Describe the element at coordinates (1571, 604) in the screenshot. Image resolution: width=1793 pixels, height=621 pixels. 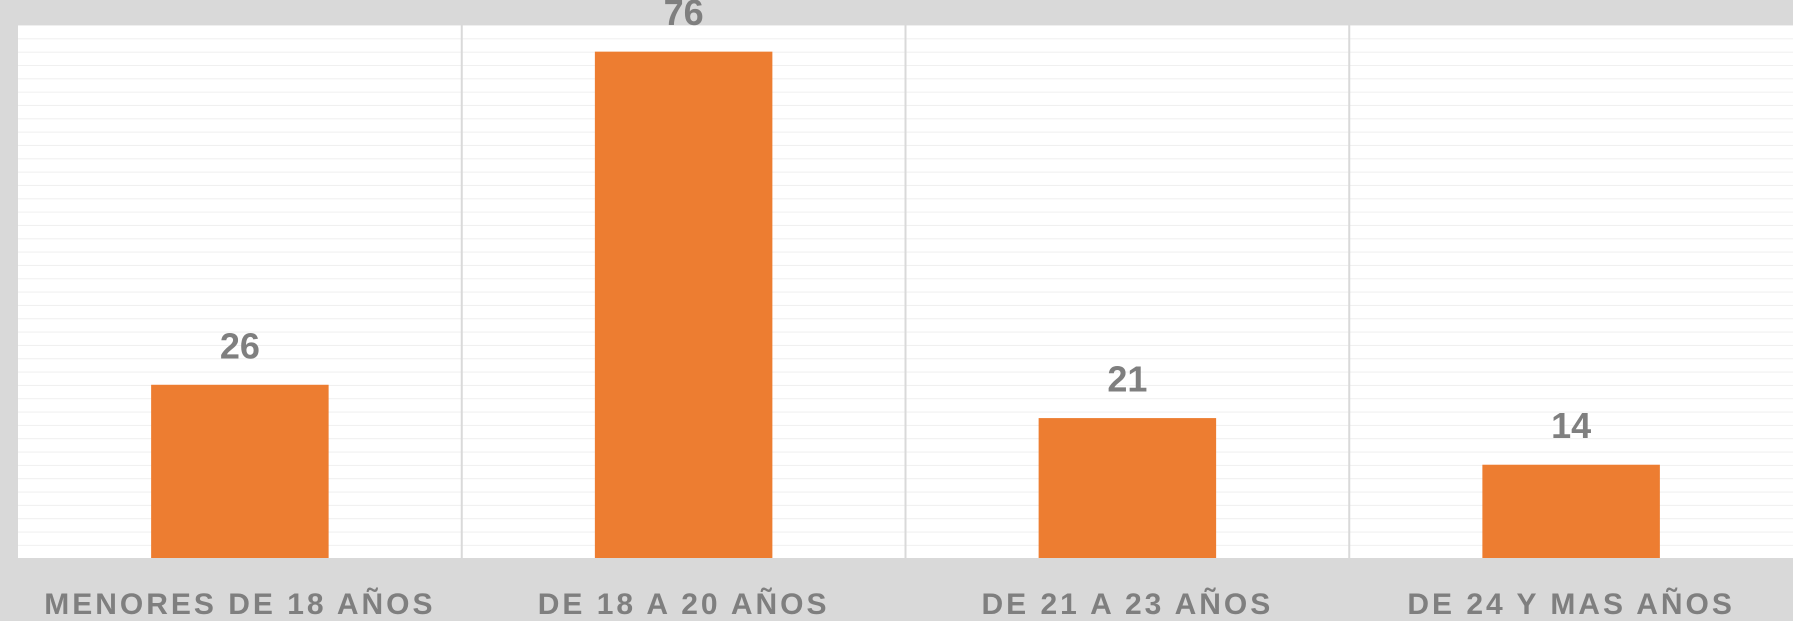
I see `x-tick-label: DE 24 Y MAS AÑOS` at that location.